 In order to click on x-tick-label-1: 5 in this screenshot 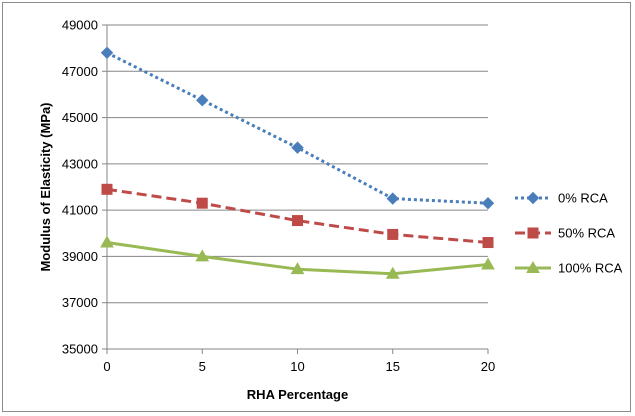, I will do `click(202, 366)`.